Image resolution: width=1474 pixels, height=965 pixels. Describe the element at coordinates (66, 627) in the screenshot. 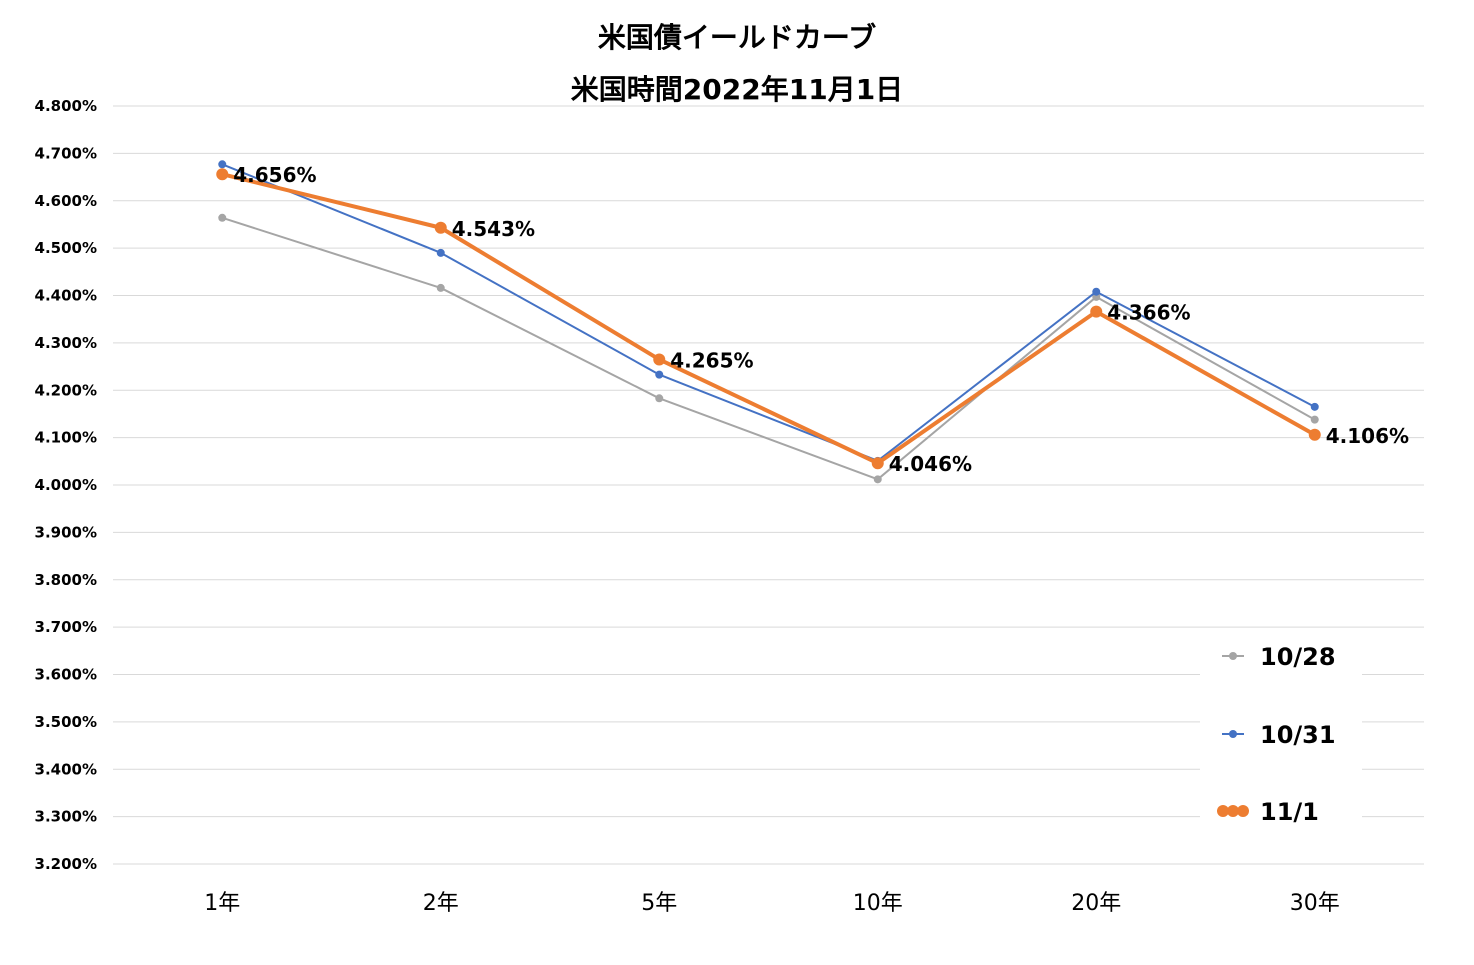

I see `y-tick-label: 3.700%` at that location.